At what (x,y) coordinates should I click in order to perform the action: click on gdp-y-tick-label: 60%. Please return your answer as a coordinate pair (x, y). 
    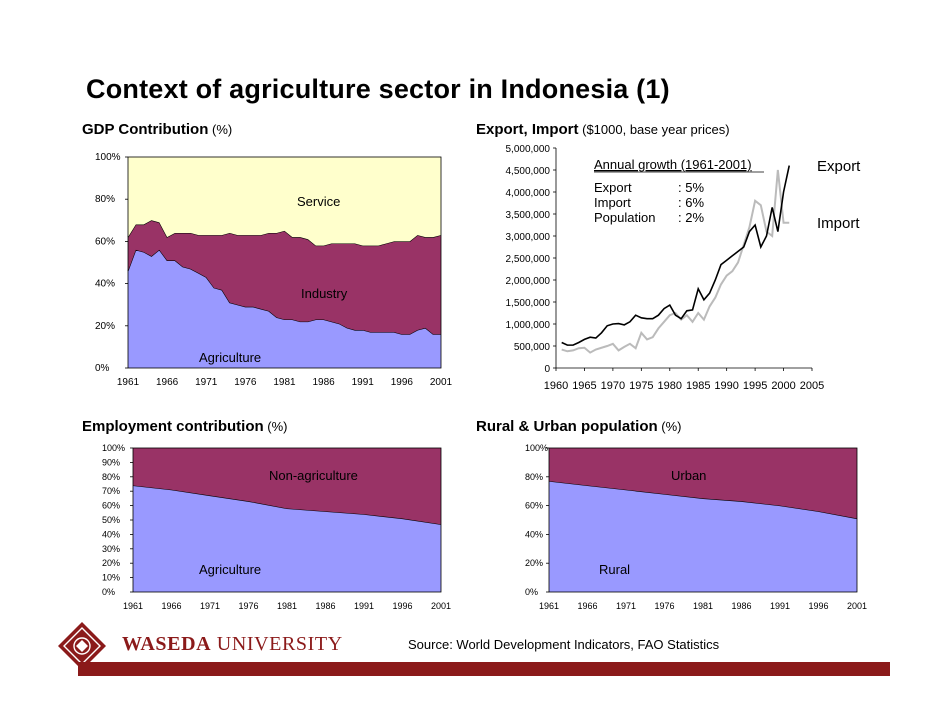
    Looking at the image, I should click on (105, 241).